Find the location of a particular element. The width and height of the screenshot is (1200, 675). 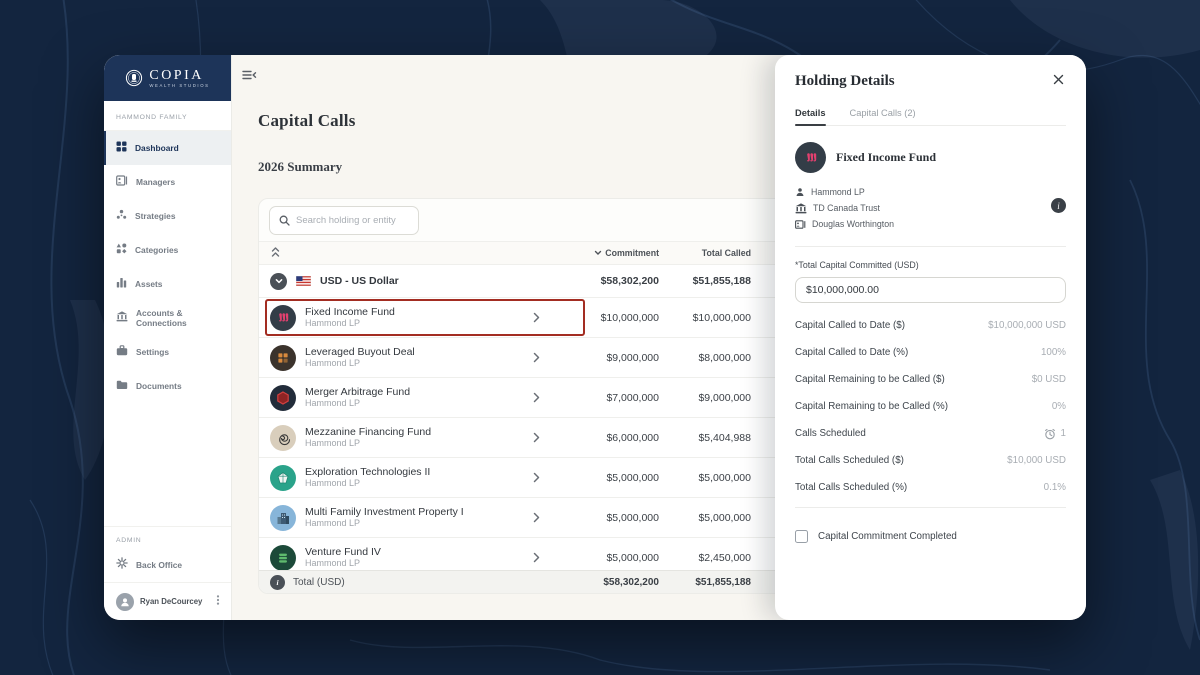

user-menu: Ryan DeCourcey is located at coordinates (167, 601).